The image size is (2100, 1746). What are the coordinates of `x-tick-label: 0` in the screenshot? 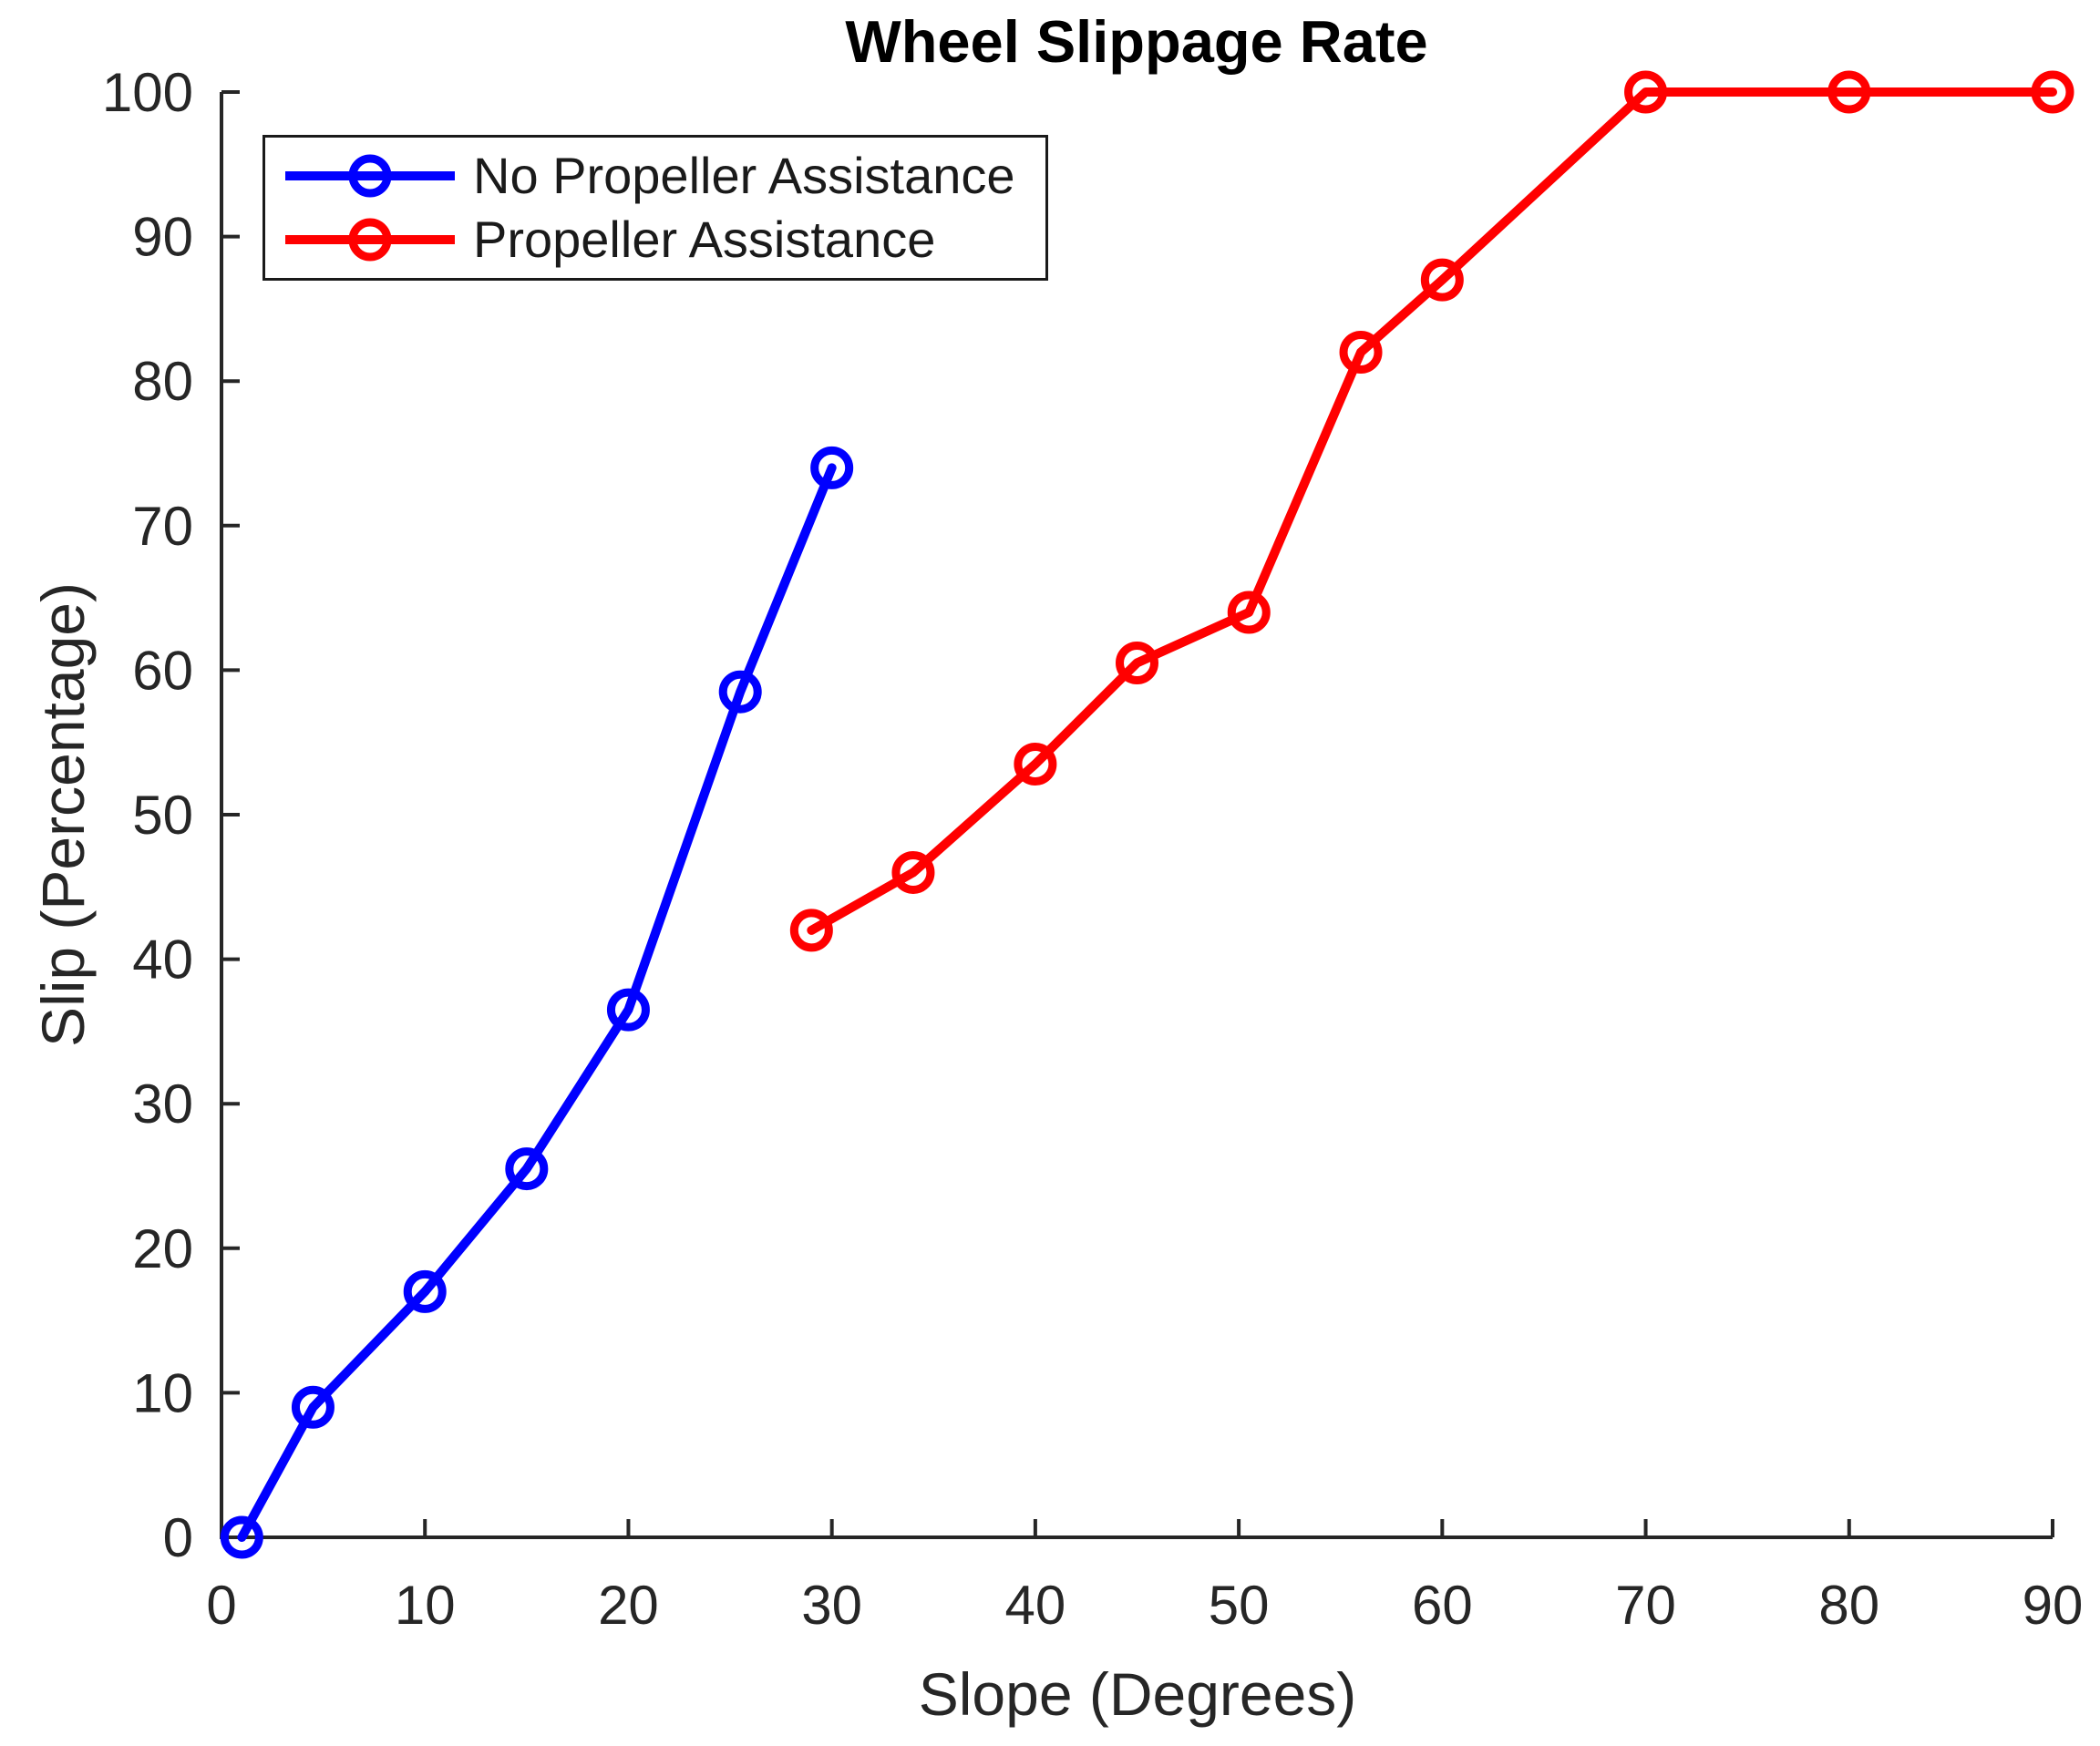 It's located at (221, 1606).